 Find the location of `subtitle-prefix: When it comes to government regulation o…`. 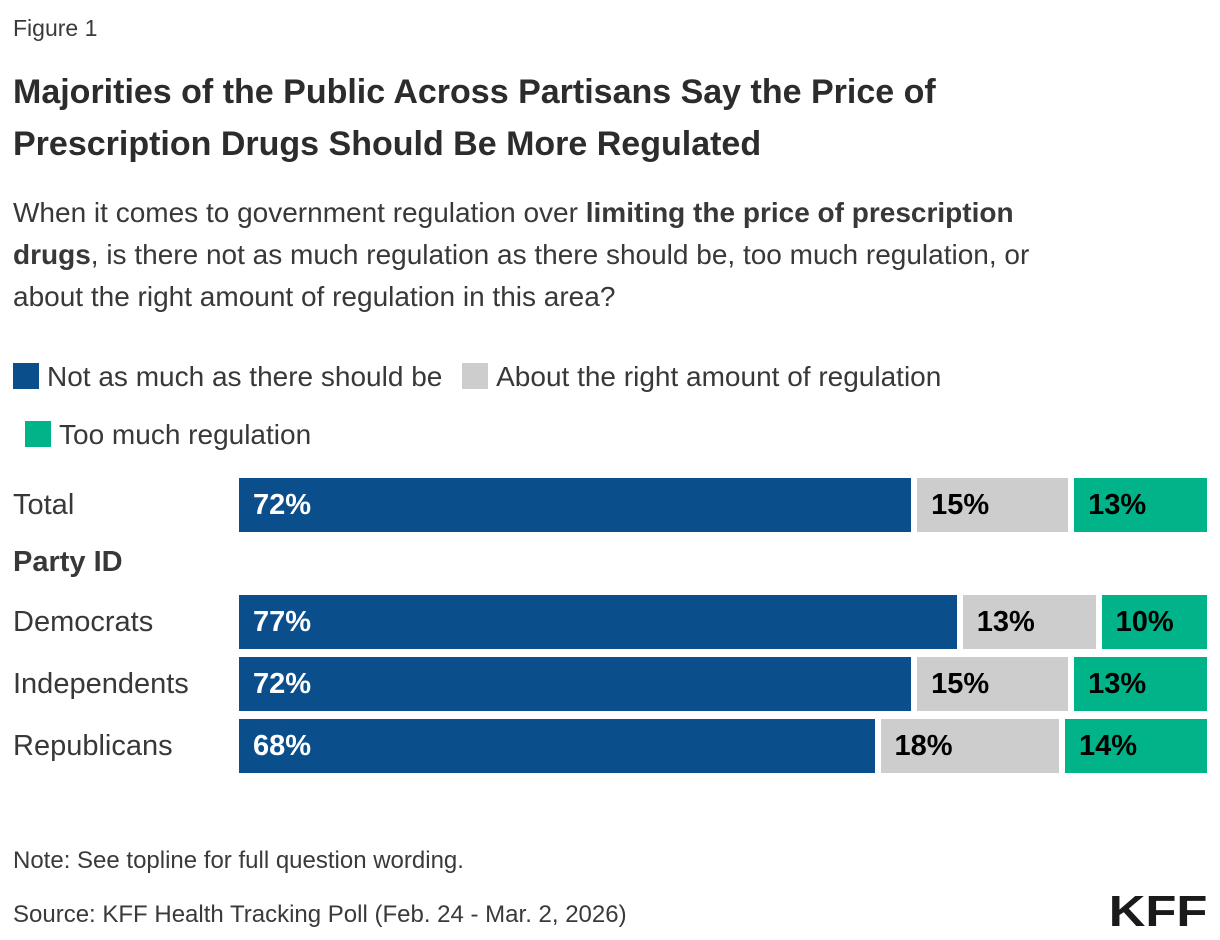

subtitle-prefix: When it comes to government regulation o… is located at coordinates (299, 212).